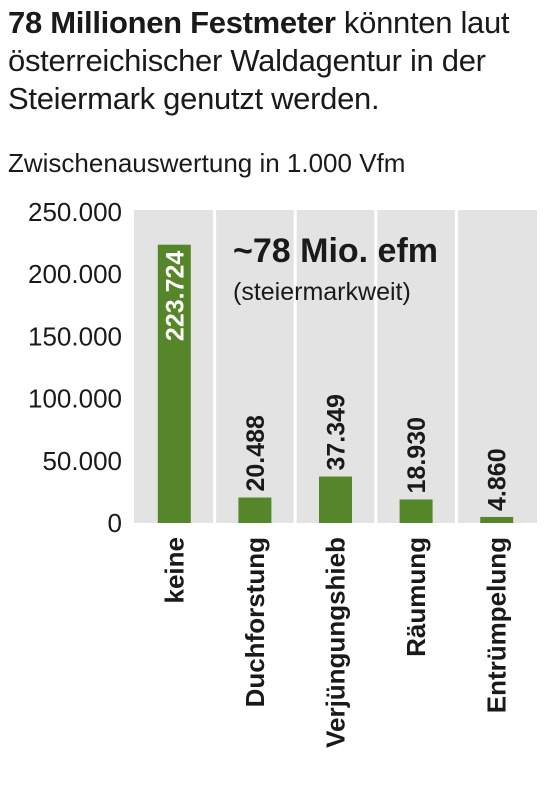 Image resolution: width=547 pixels, height=797 pixels. Describe the element at coordinates (174, 570) in the screenshot. I see `x-category-label: keine` at that location.